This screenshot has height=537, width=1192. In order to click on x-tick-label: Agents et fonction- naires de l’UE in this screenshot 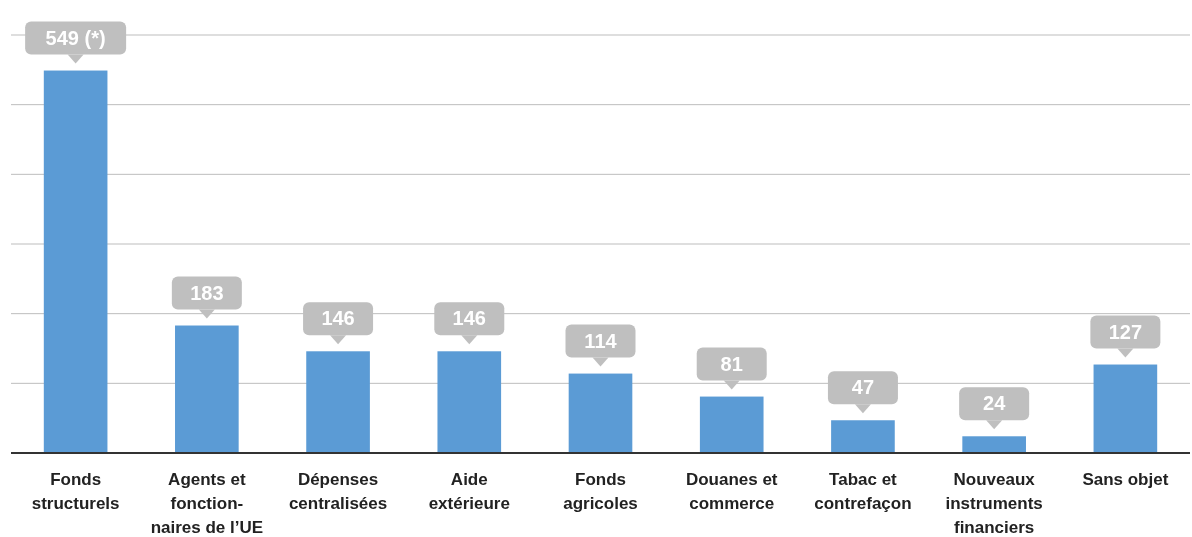, I will do `click(207, 503)`.